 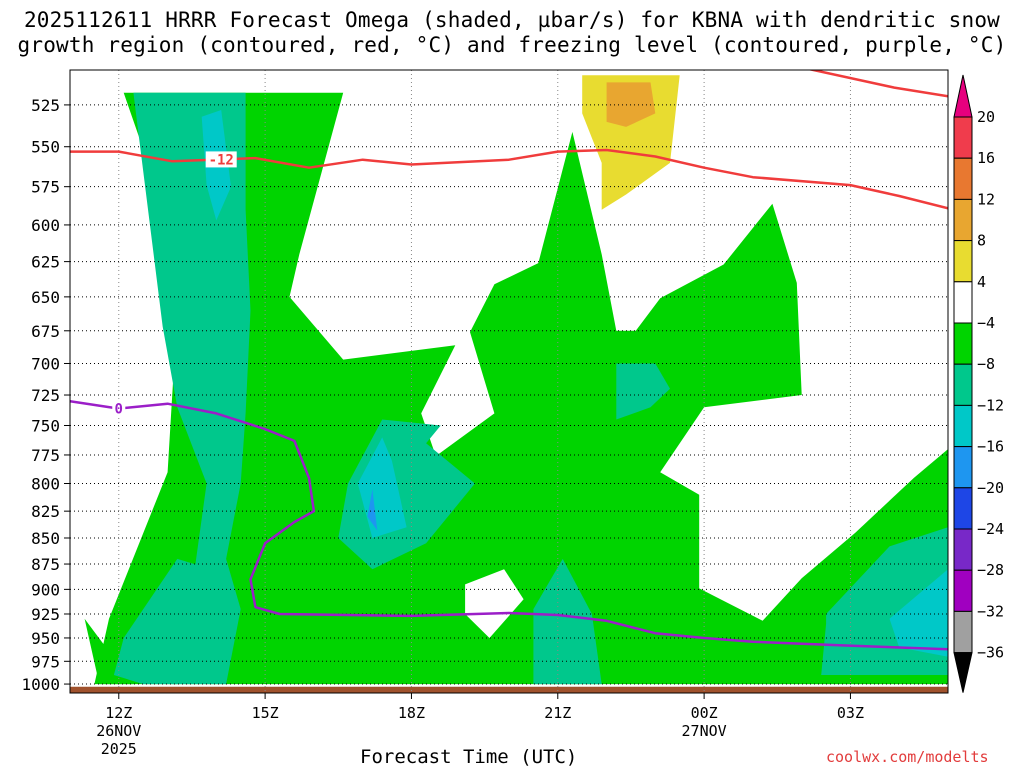 I want to click on y-tick-label-675: 675, so click(x=45, y=331).